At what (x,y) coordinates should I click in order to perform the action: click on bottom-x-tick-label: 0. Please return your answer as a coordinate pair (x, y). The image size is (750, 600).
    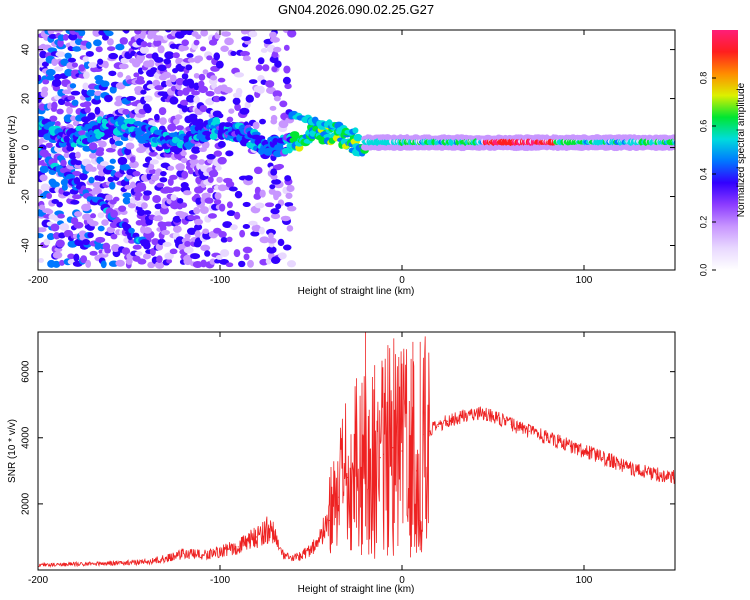
    Looking at the image, I should click on (402, 580).